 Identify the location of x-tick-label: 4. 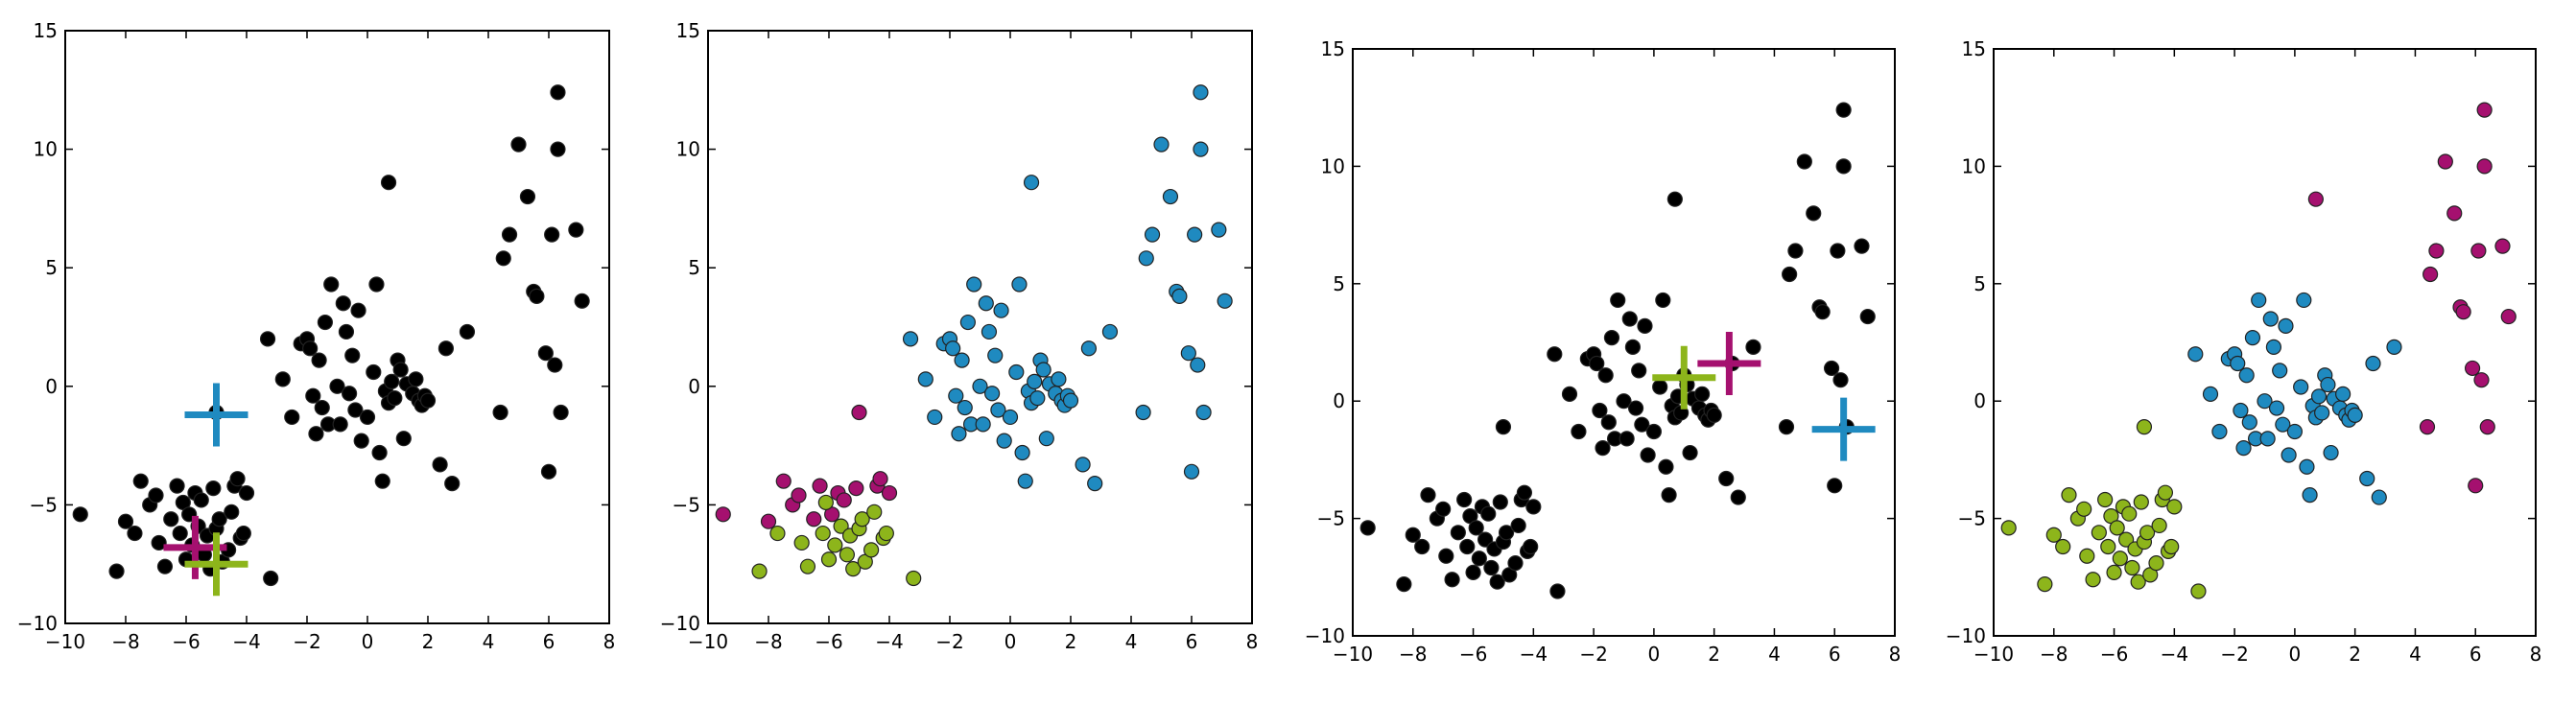
(489, 641).